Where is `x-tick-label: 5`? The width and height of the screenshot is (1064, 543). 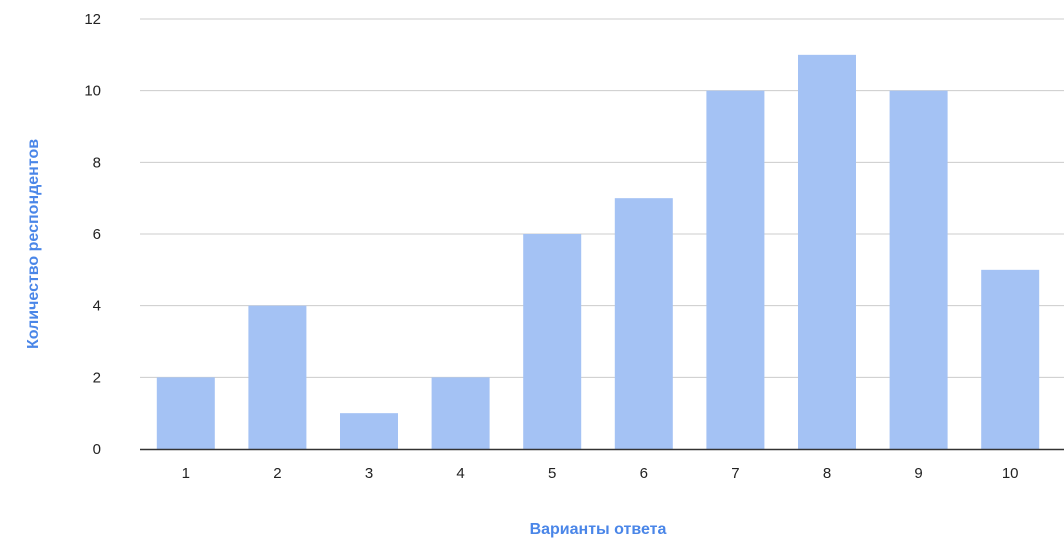 x-tick-label: 5 is located at coordinates (552, 473).